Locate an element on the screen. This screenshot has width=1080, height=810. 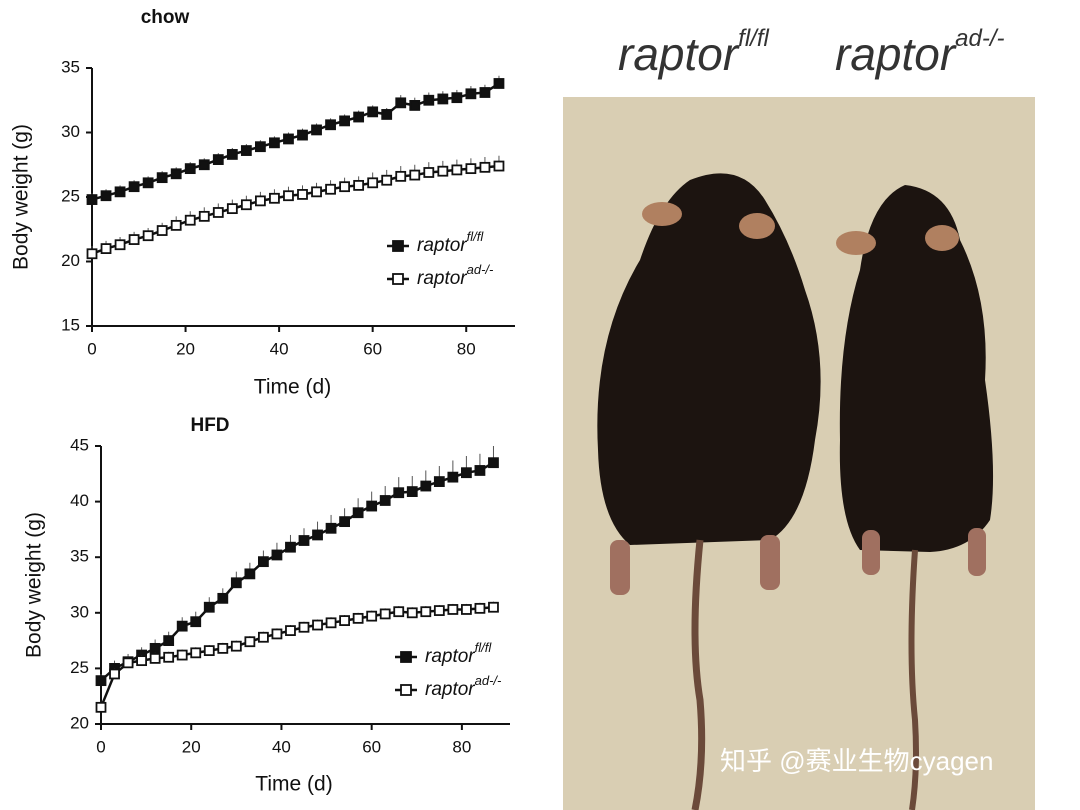
y-tick-label: 25 is located at coordinates (79, 667).